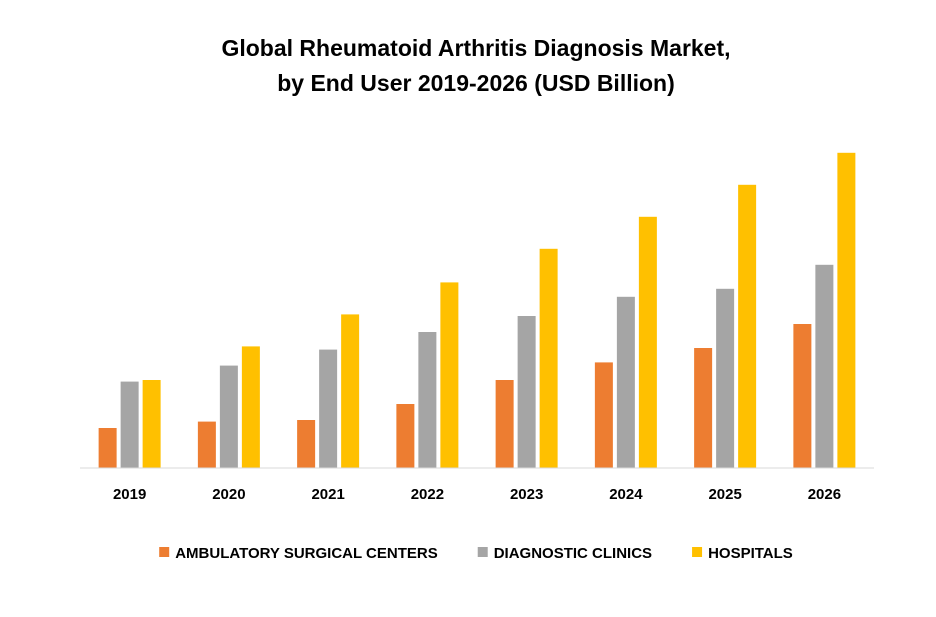 The image size is (936, 617). Describe the element at coordinates (306, 553) in the screenshot. I see `legend-label: AMBULATORY SURGICAL CENTERS` at that location.